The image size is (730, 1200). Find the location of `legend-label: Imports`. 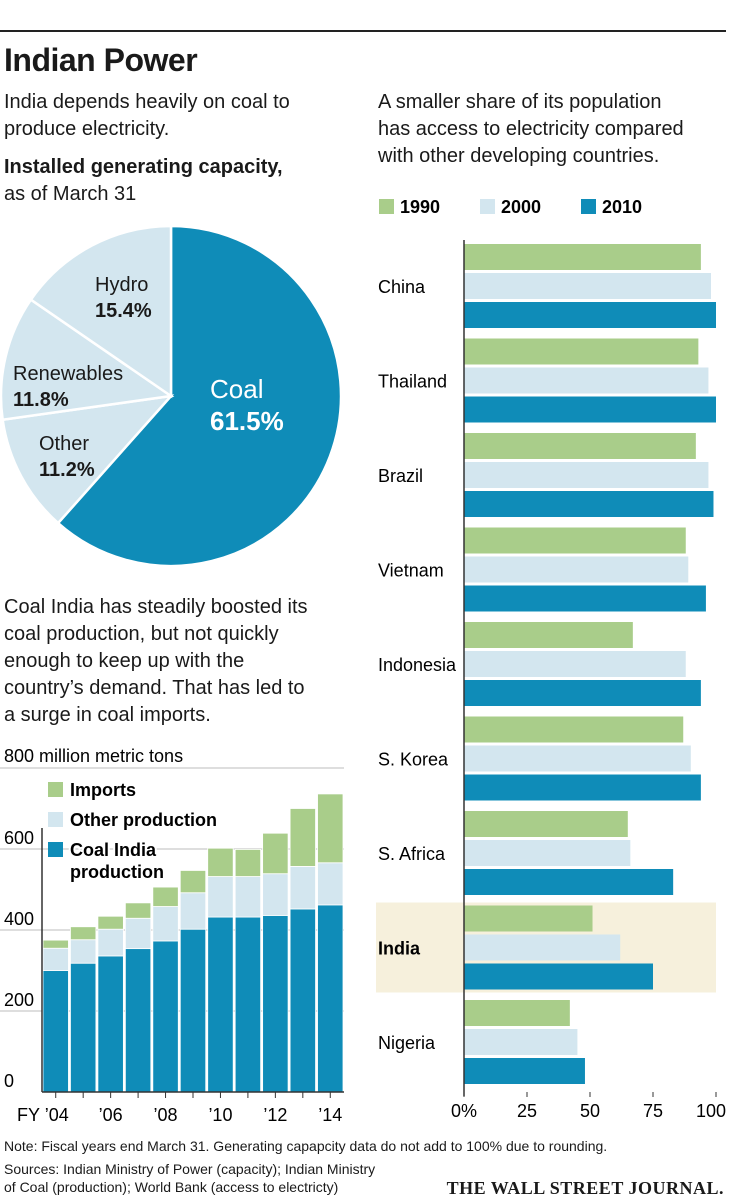

legend-label: Imports is located at coordinates (103, 790).